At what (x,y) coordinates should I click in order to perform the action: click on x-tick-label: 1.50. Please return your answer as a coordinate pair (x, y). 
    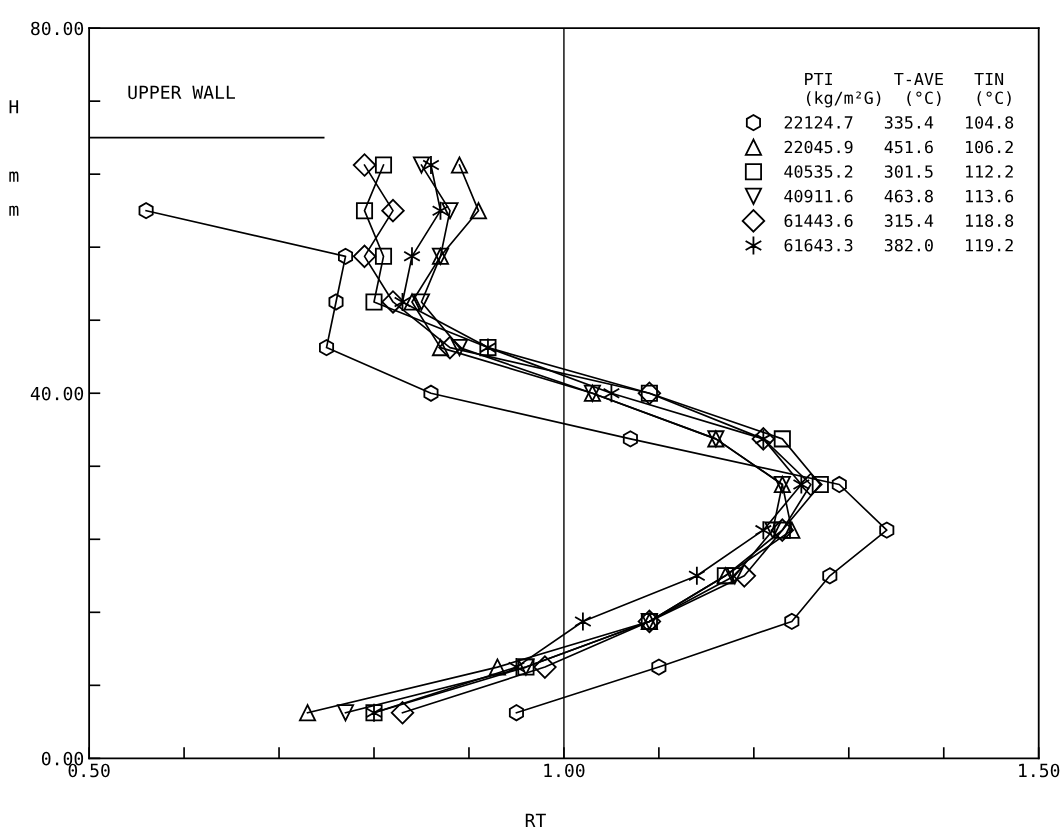
    Looking at the image, I should click on (1039, 770).